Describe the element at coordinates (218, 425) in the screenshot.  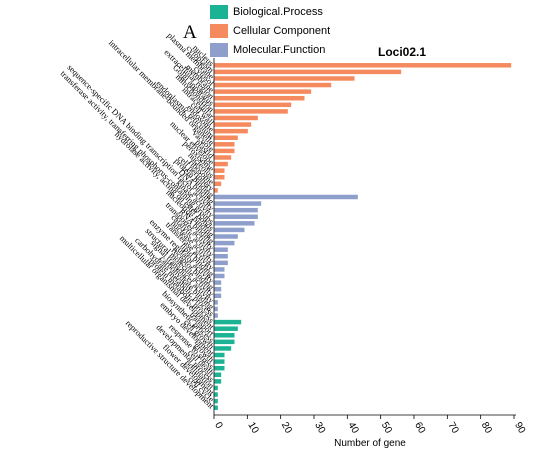
I see `x-tick-label: 0` at that location.